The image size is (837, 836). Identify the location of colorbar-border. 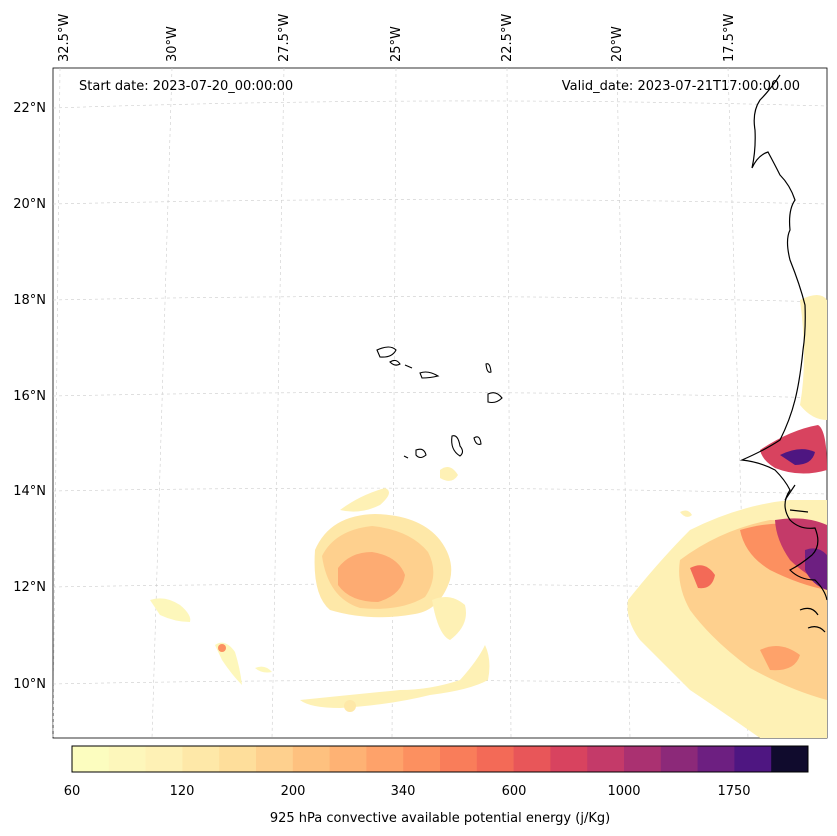
(440, 759).